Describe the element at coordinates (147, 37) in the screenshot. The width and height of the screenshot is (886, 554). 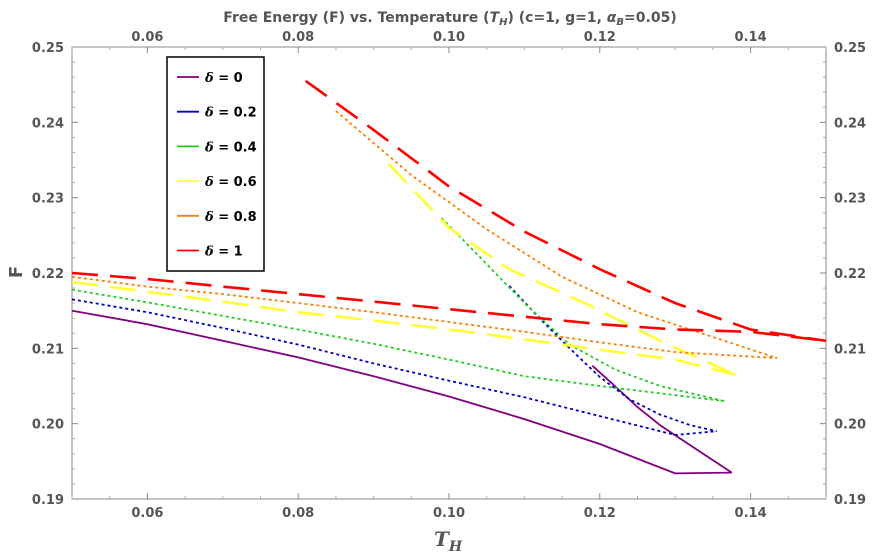
I see `x-tick-label-top: 0.06` at that location.